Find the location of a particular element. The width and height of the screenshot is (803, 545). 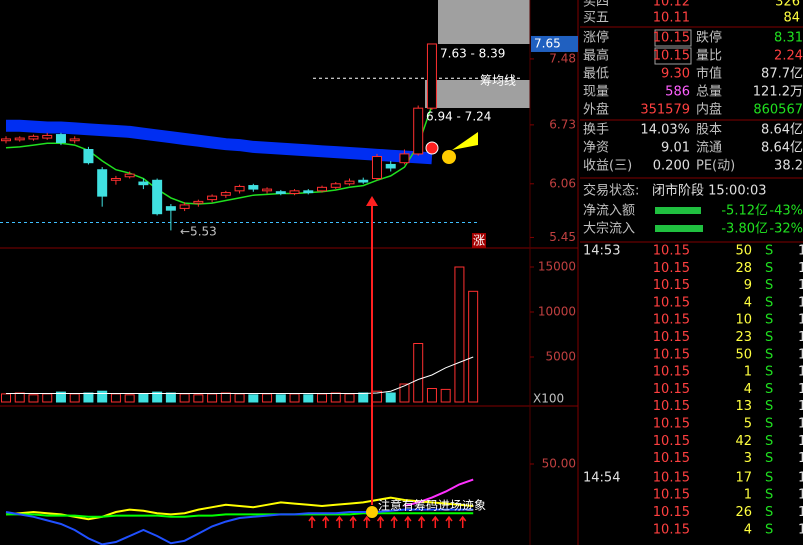

stat-value: 586 is located at coordinates (677, 92).